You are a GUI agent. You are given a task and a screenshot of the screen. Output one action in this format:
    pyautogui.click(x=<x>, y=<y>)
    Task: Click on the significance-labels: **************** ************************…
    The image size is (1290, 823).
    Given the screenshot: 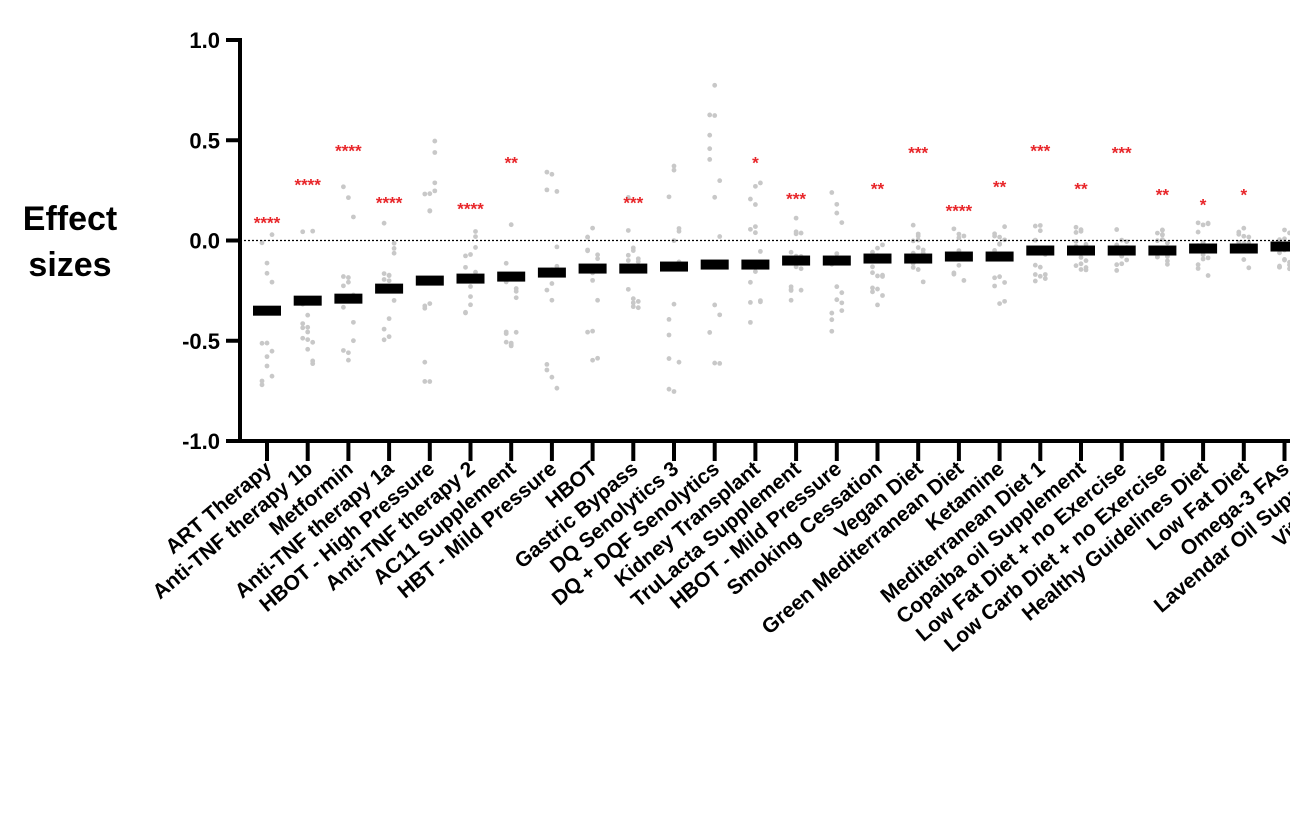 What is the action you would take?
    pyautogui.click(x=751, y=186)
    